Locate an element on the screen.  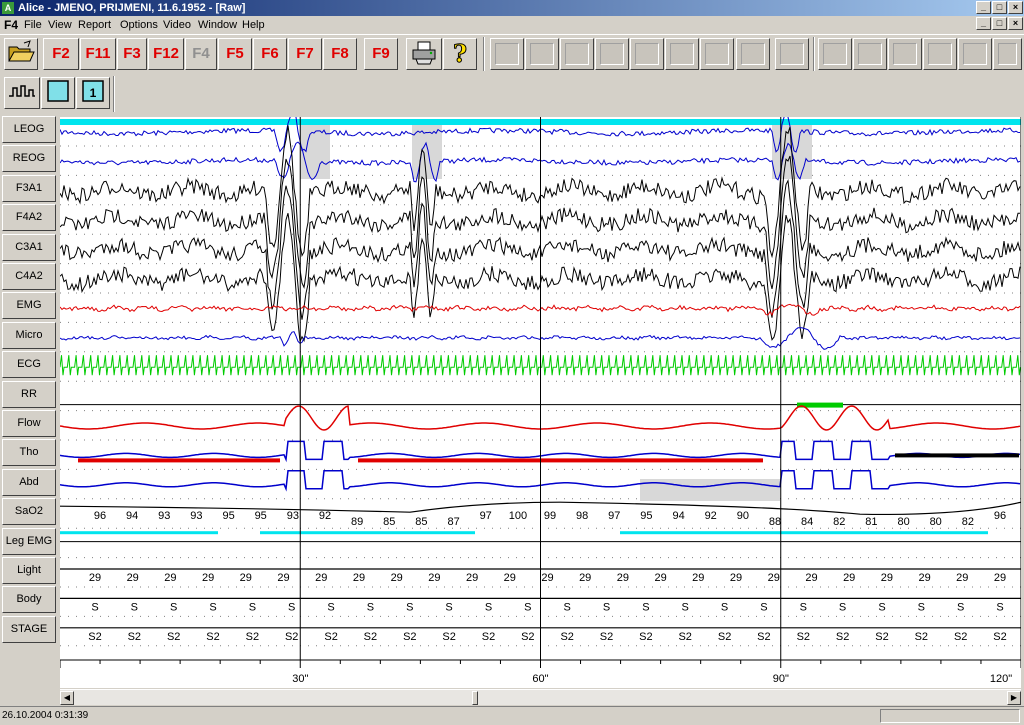
minimize-button: _ is located at coordinates (983, 7).